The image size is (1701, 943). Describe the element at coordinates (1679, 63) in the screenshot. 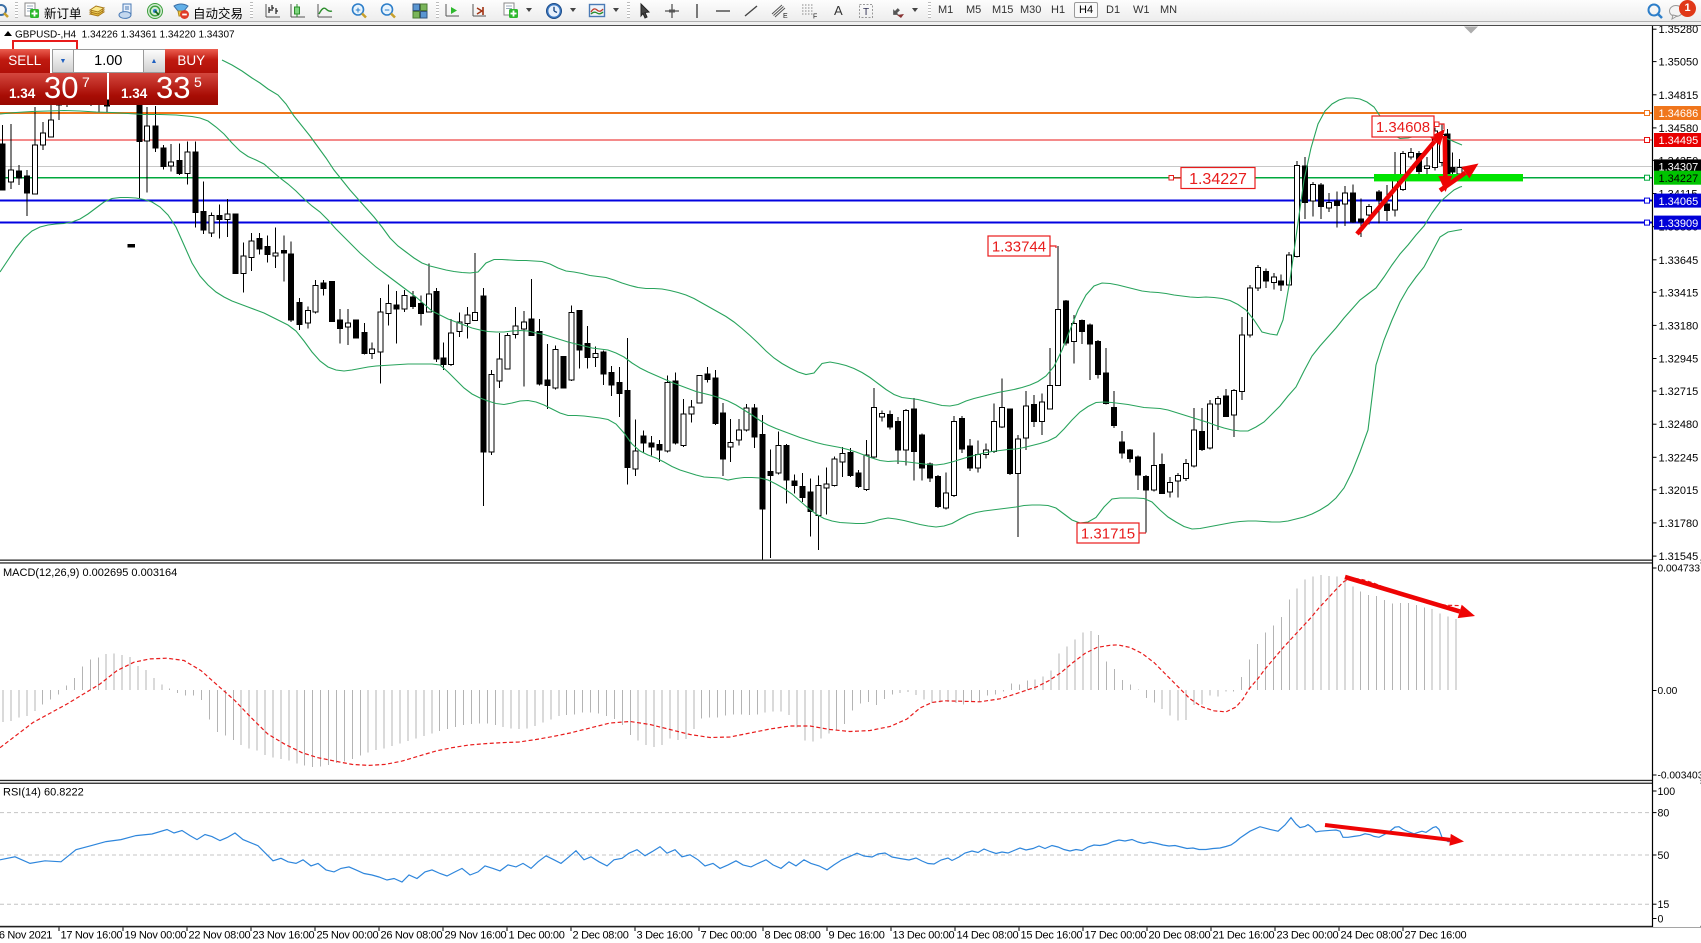

I see `svg-text: 1.35050` at that location.